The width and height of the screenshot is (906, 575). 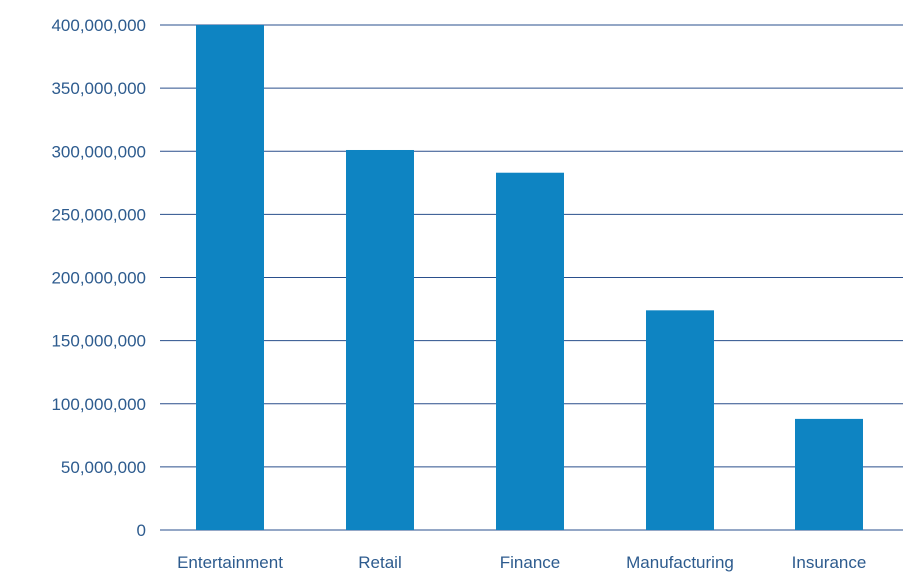 What do you see at coordinates (230, 562) in the screenshot?
I see `x-category-label: Entertainment` at bounding box center [230, 562].